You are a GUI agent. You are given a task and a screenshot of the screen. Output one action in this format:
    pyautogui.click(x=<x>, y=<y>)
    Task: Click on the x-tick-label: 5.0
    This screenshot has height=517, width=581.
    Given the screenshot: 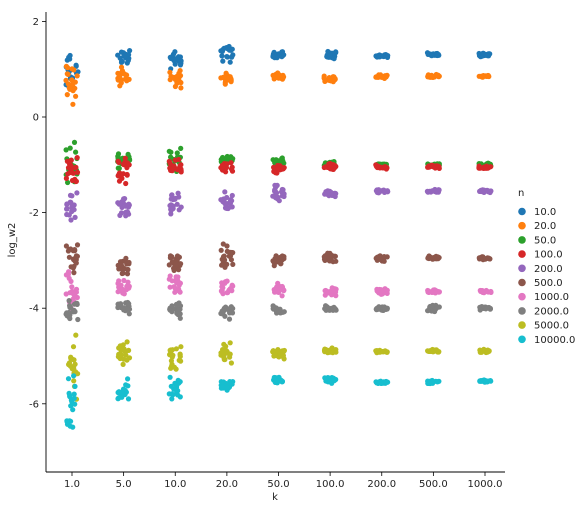 What is the action you would take?
    pyautogui.click(x=124, y=484)
    